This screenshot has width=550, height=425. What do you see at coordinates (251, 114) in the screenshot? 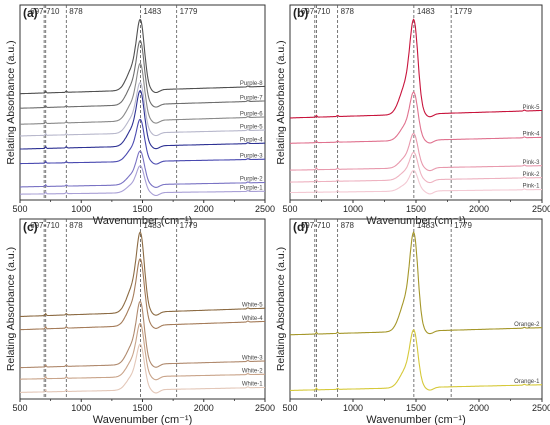
I see `series-label-purple-6: Purple-6` at bounding box center [251, 114].